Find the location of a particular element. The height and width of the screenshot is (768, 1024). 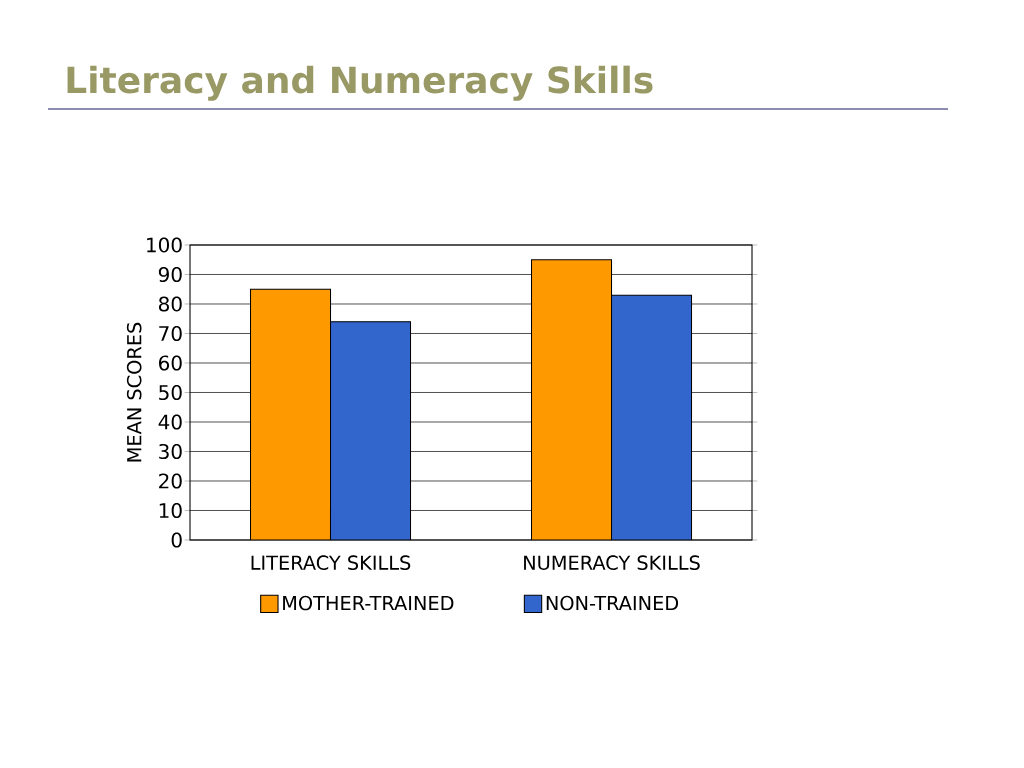

y-tick-label: 70 is located at coordinates (170, 333).